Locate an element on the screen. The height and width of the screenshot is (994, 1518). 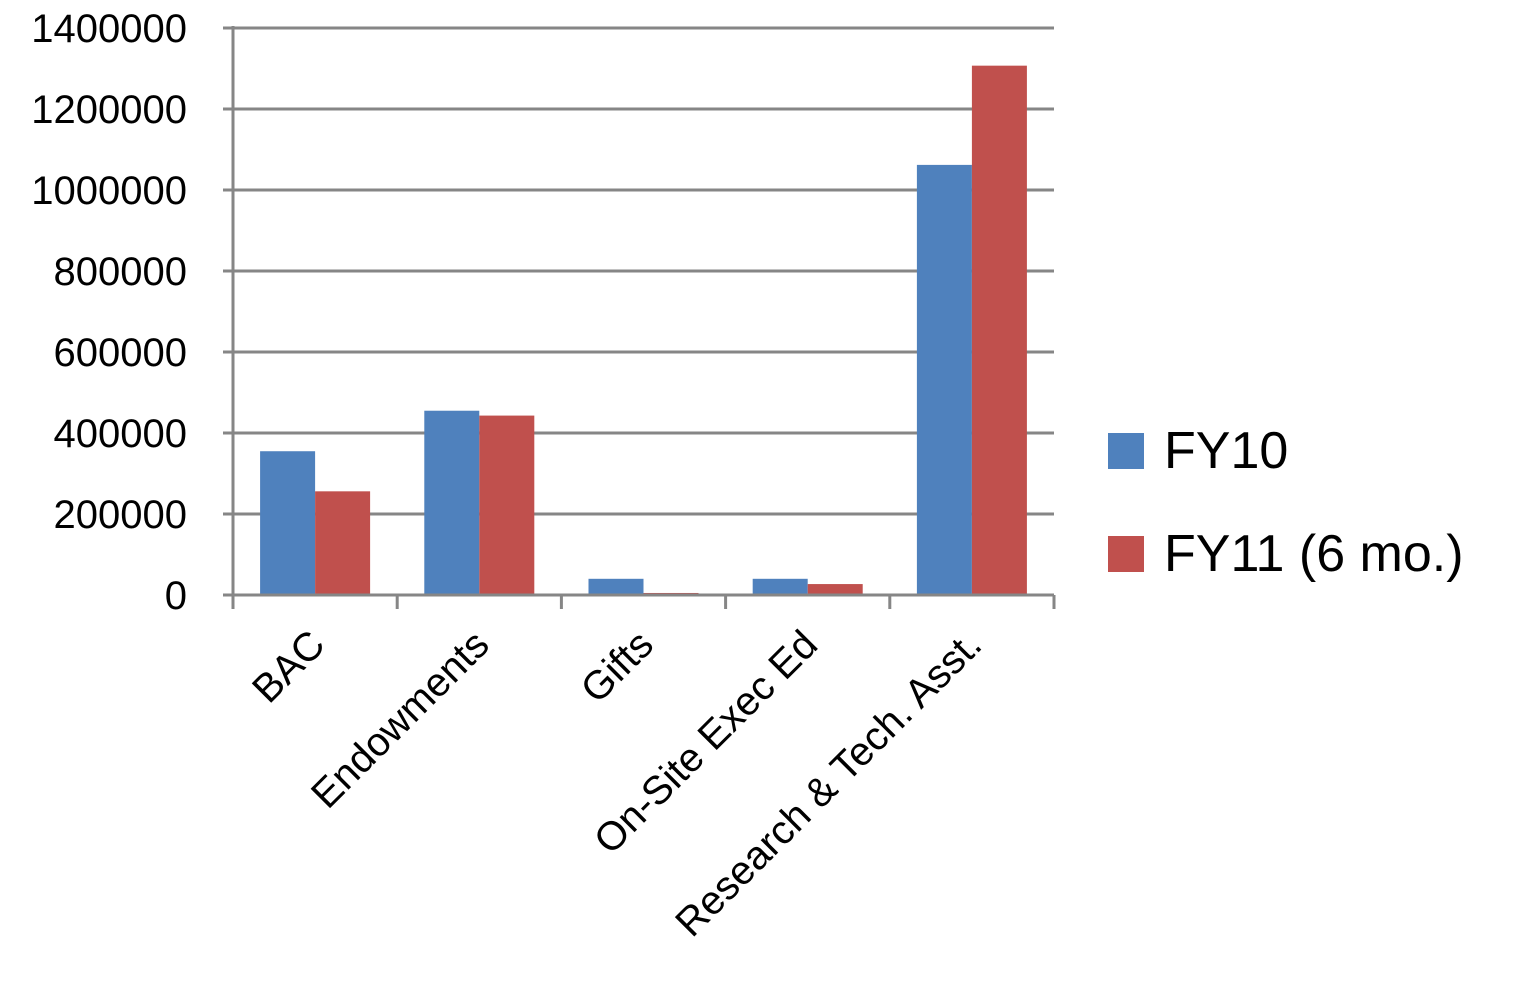
y-tick-label: 600000 is located at coordinates (120, 353).